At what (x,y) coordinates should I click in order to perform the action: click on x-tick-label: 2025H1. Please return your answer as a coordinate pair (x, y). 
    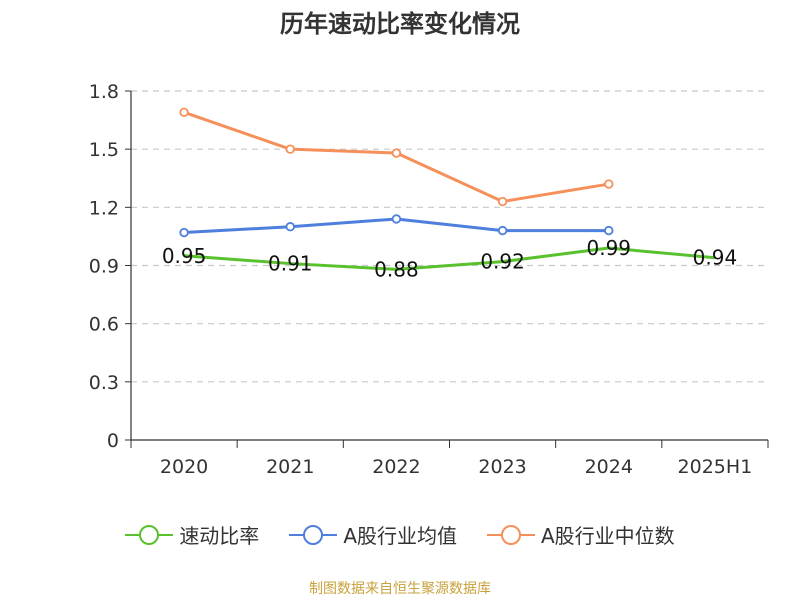
    Looking at the image, I should click on (715, 467).